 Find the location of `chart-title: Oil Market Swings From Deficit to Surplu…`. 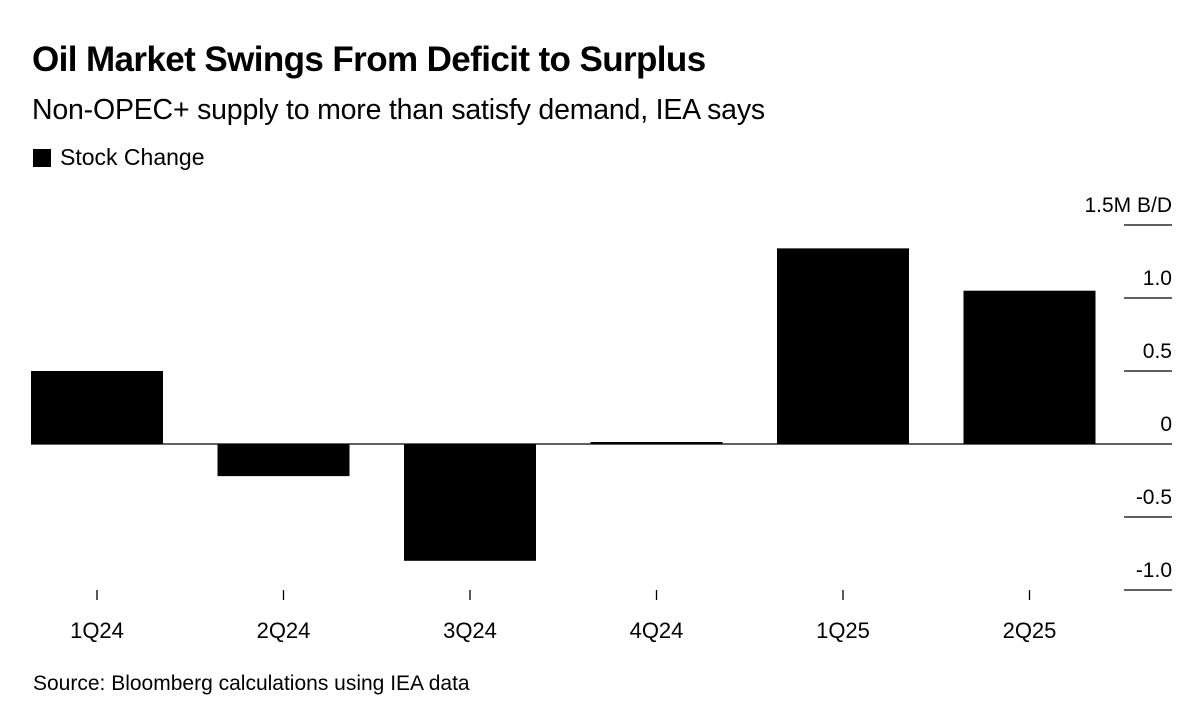

chart-title: Oil Market Swings From Deficit to Surplu… is located at coordinates (369, 59).